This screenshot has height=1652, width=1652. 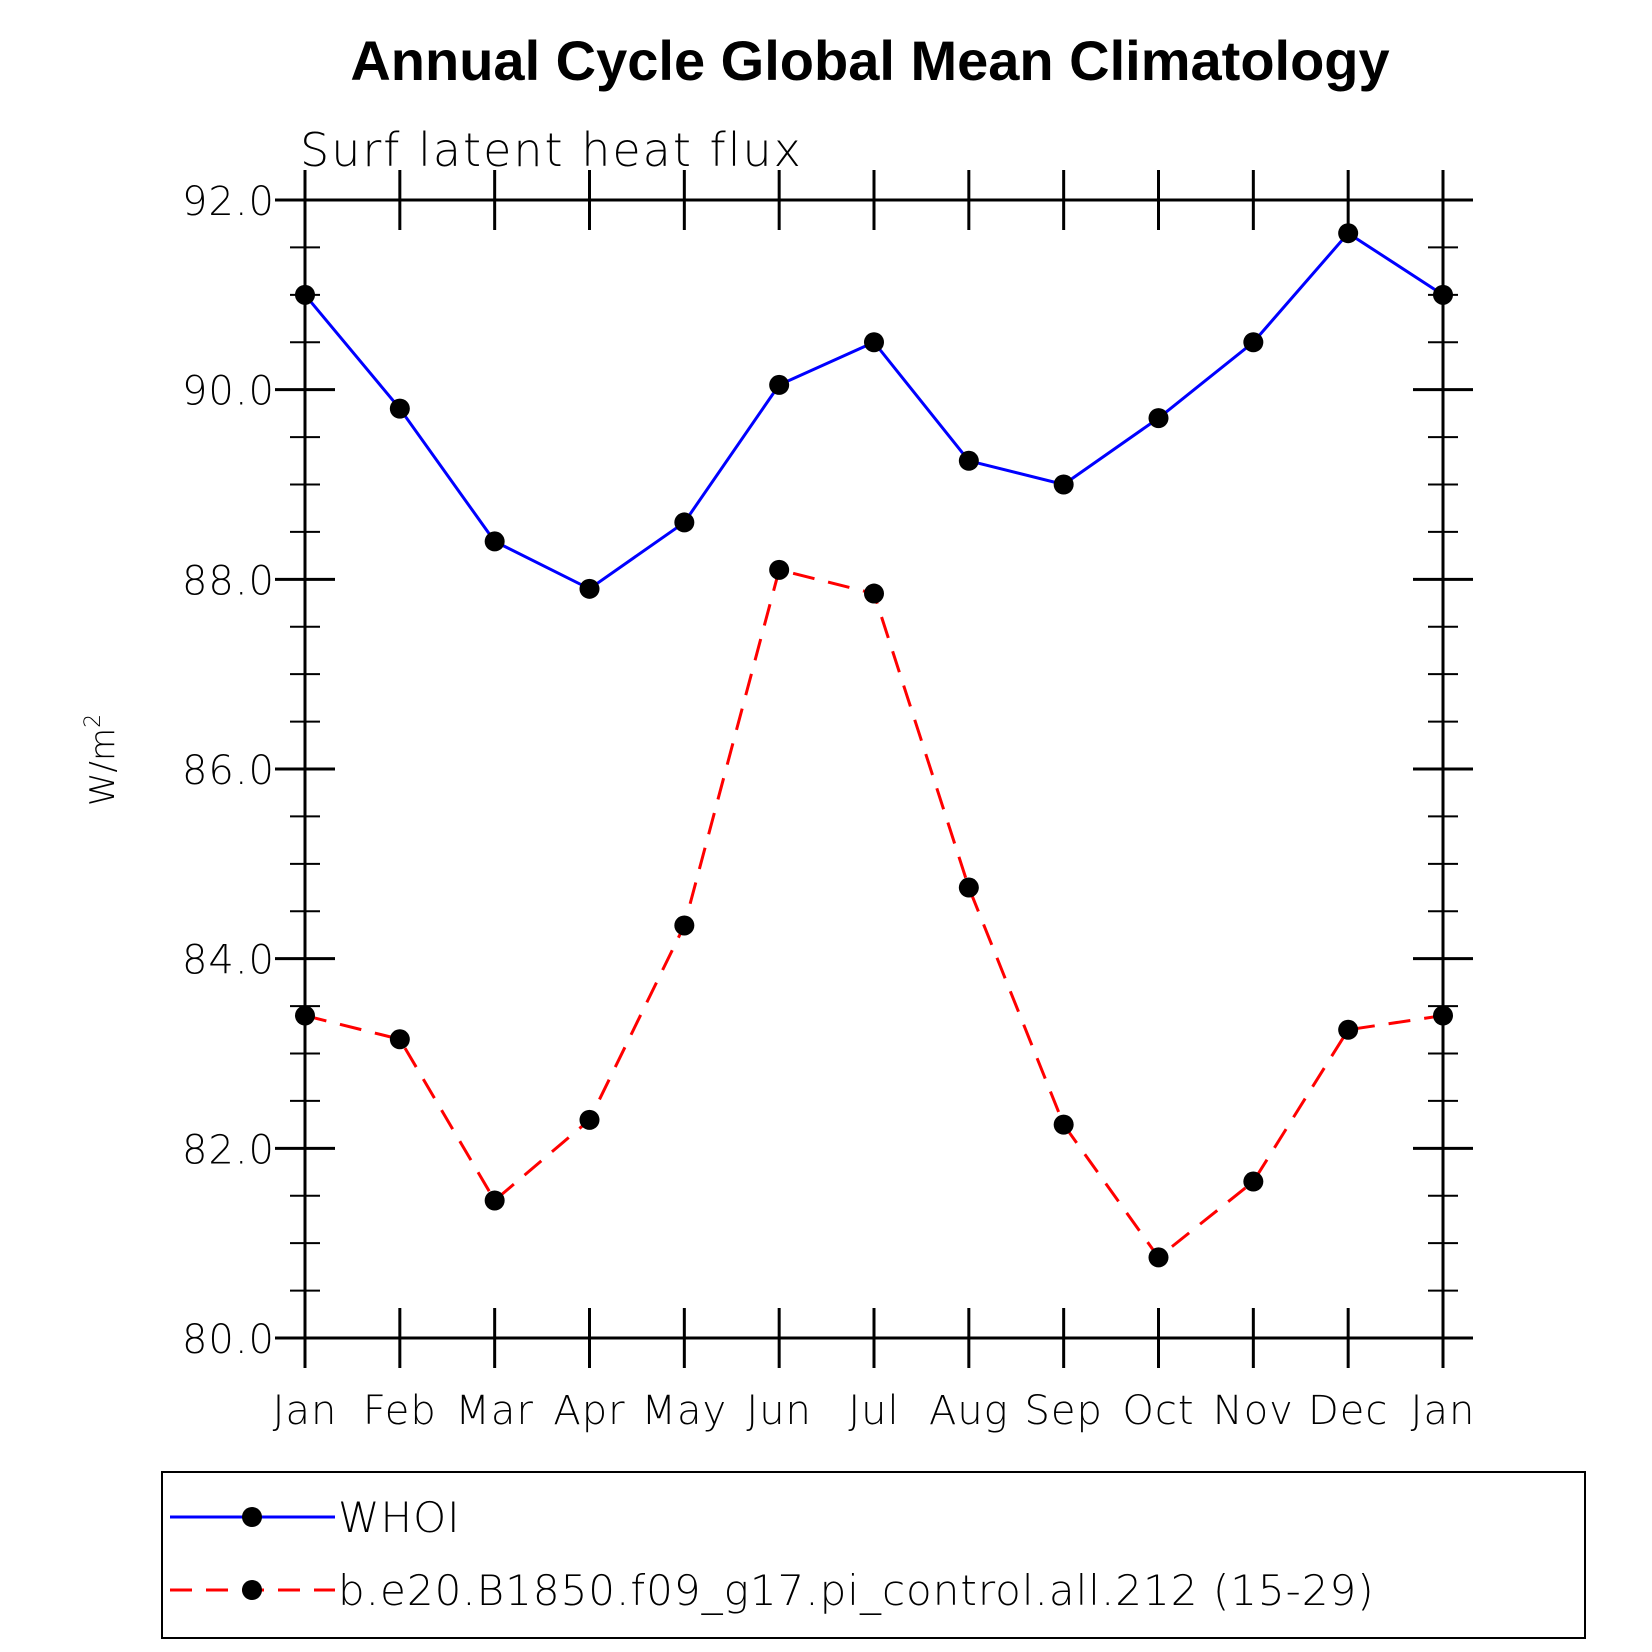 I want to click on y-tick-label: 82.0, so click(x=228, y=1150).